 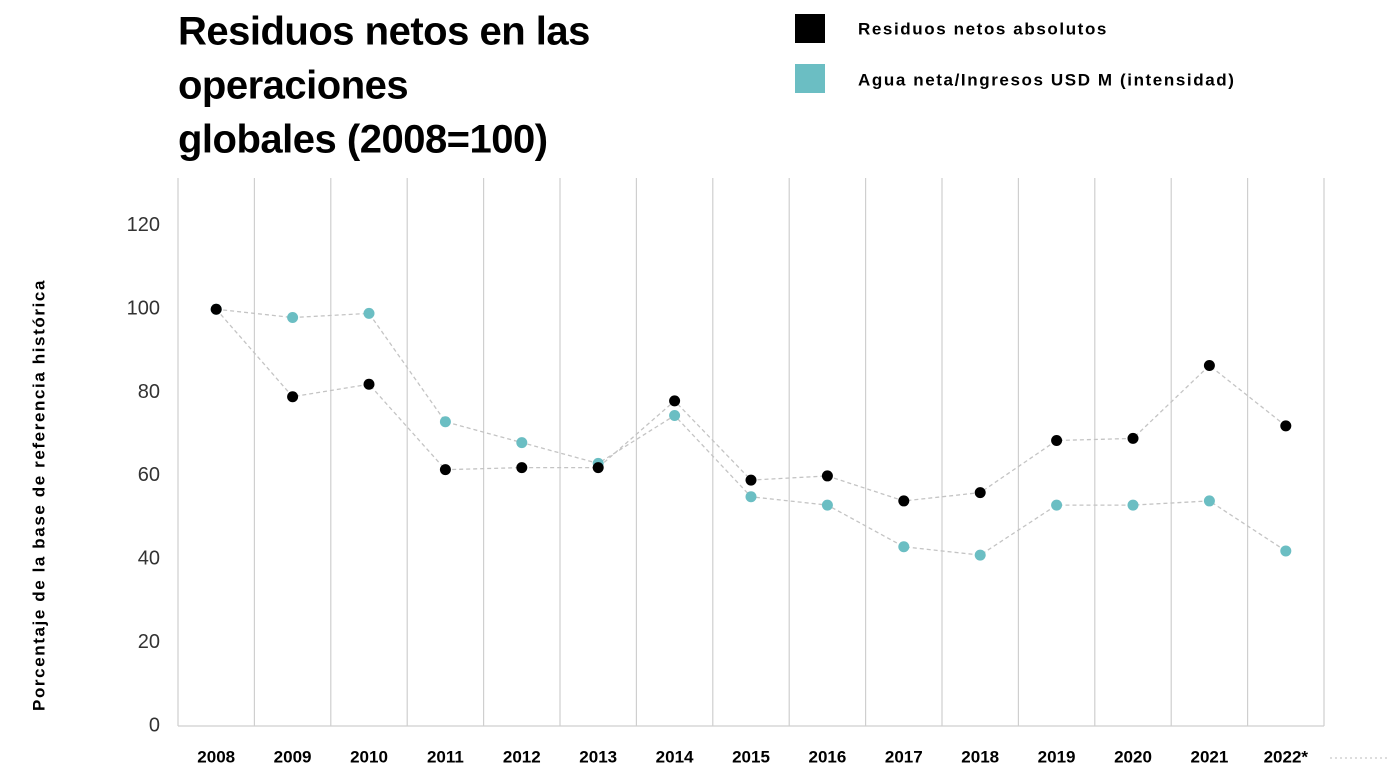 I want to click on x-tick-label: 2010, so click(x=369, y=756).